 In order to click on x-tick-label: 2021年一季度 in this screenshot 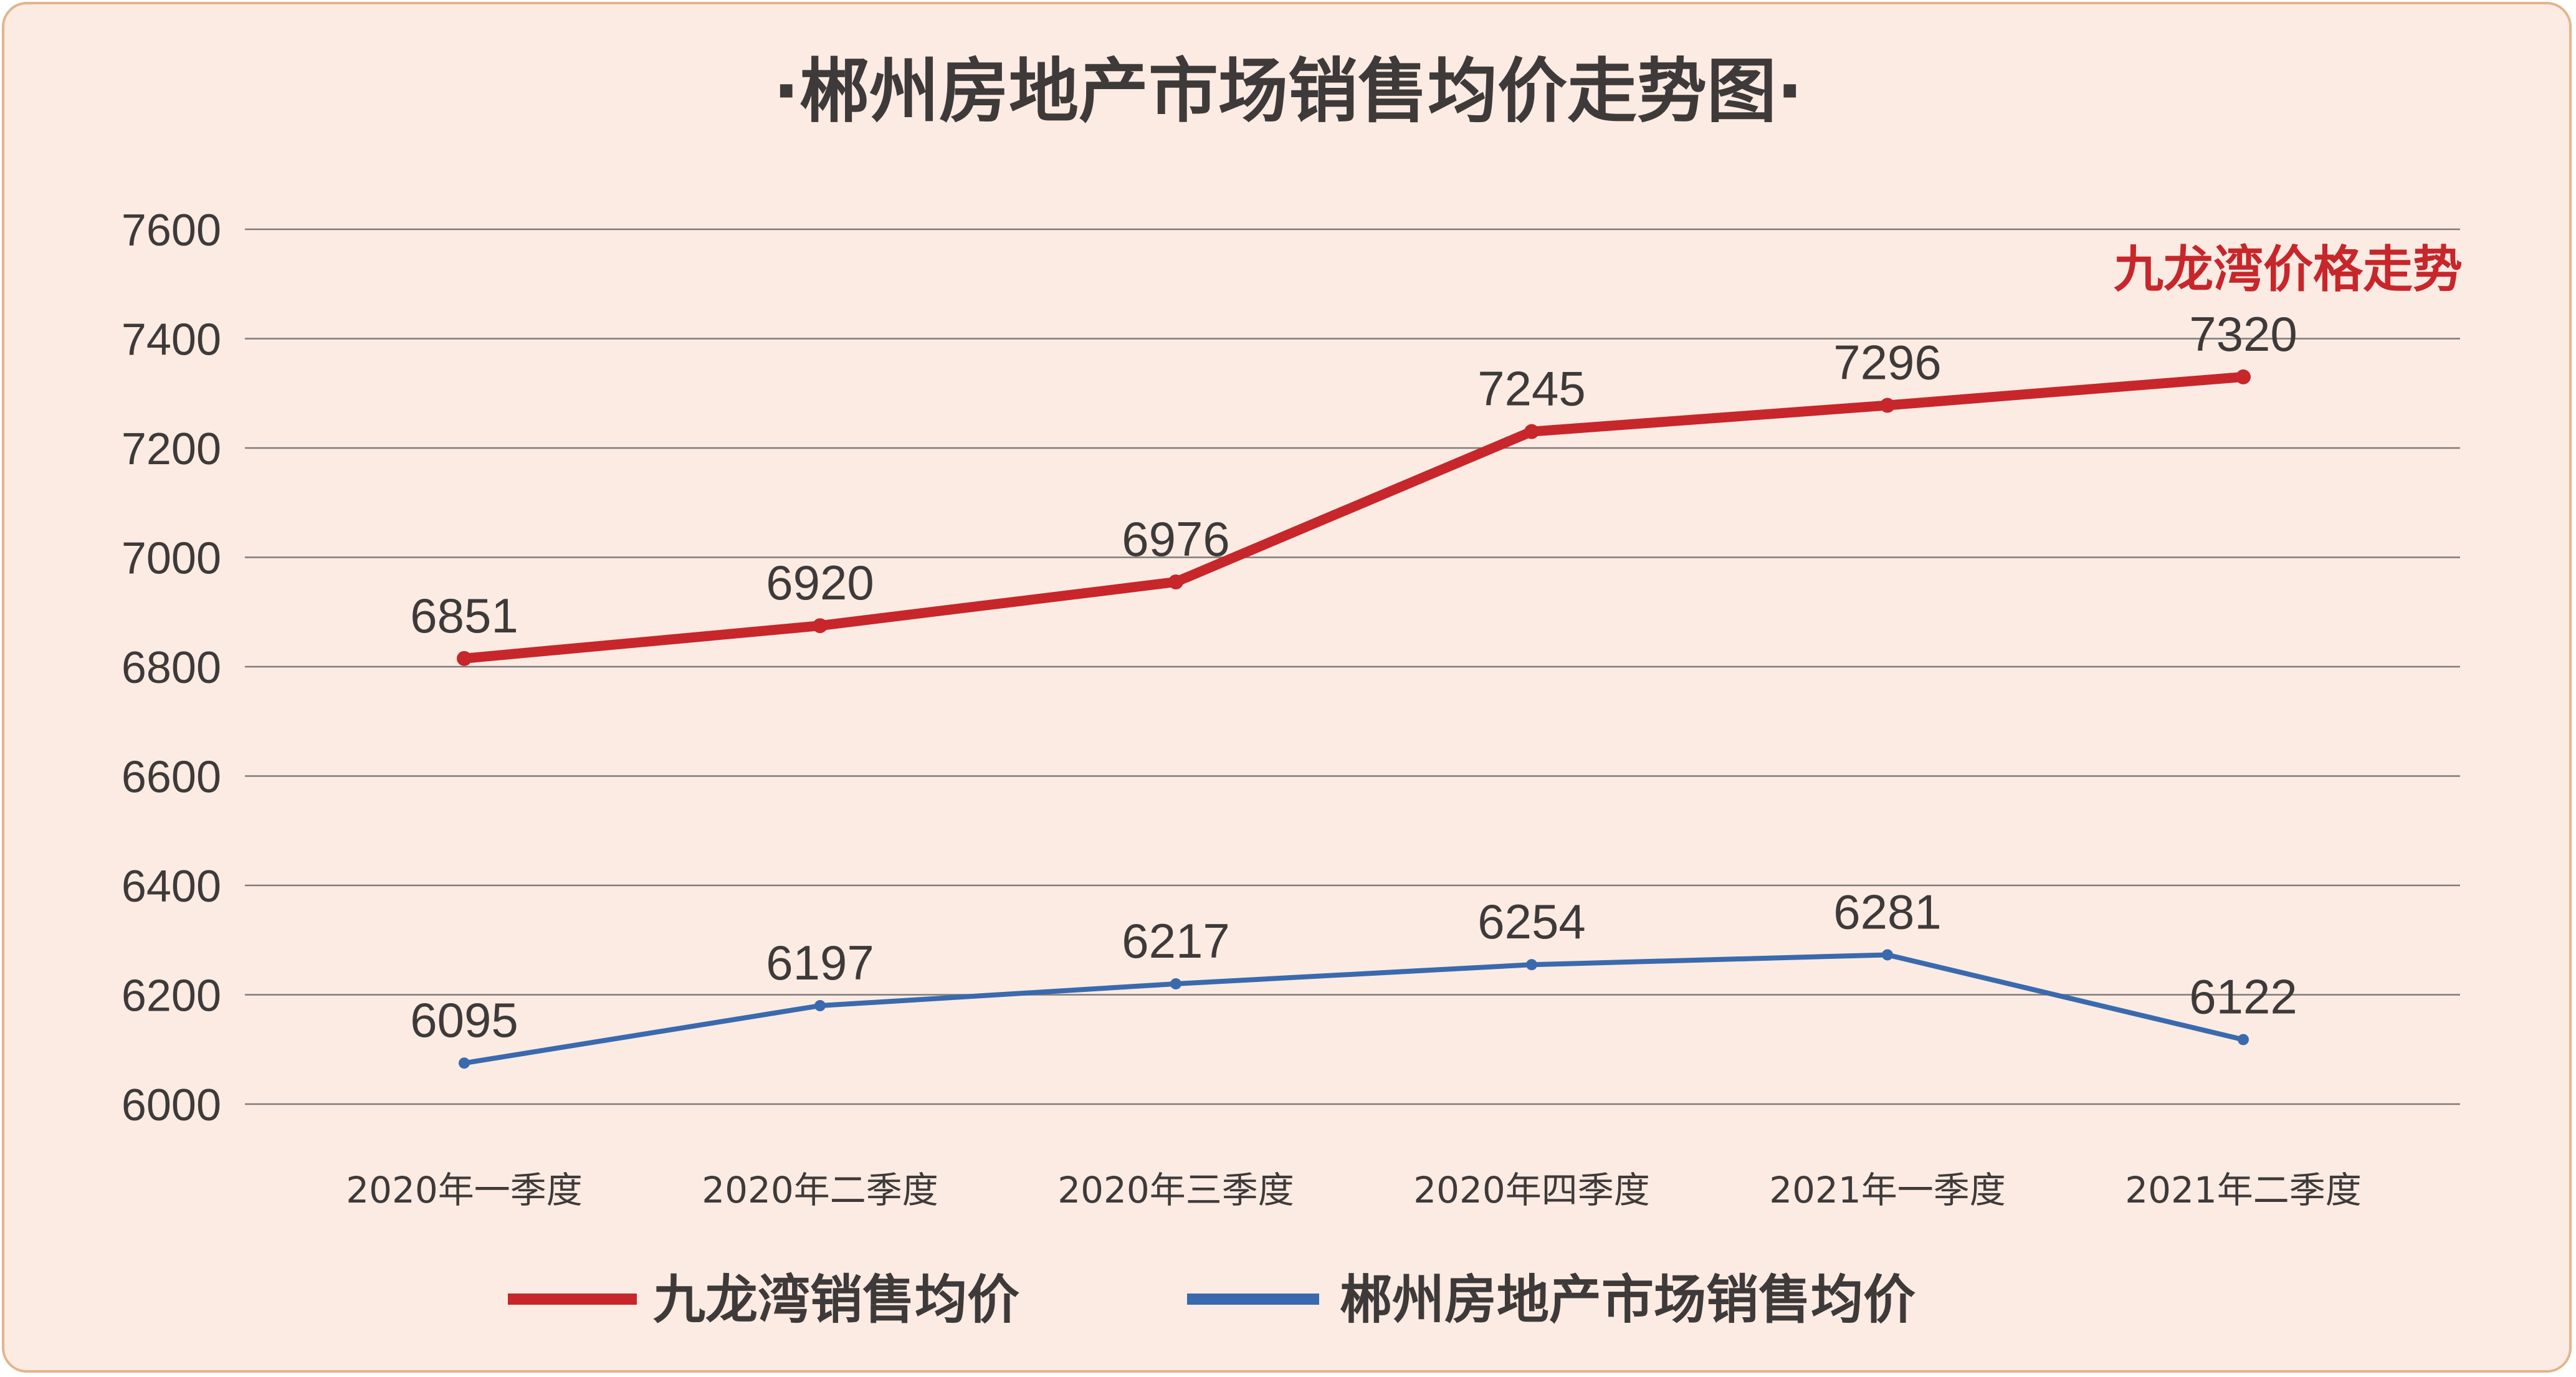, I will do `click(1887, 1190)`.